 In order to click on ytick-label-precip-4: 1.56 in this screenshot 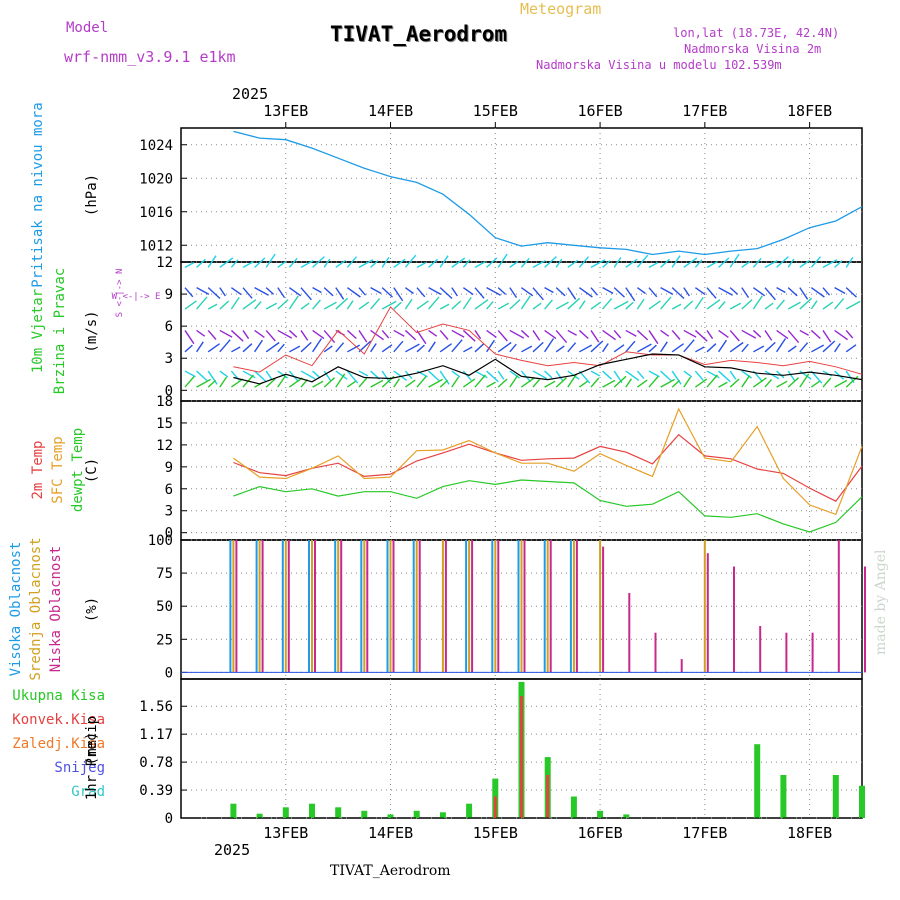, I will do `click(156, 707)`.